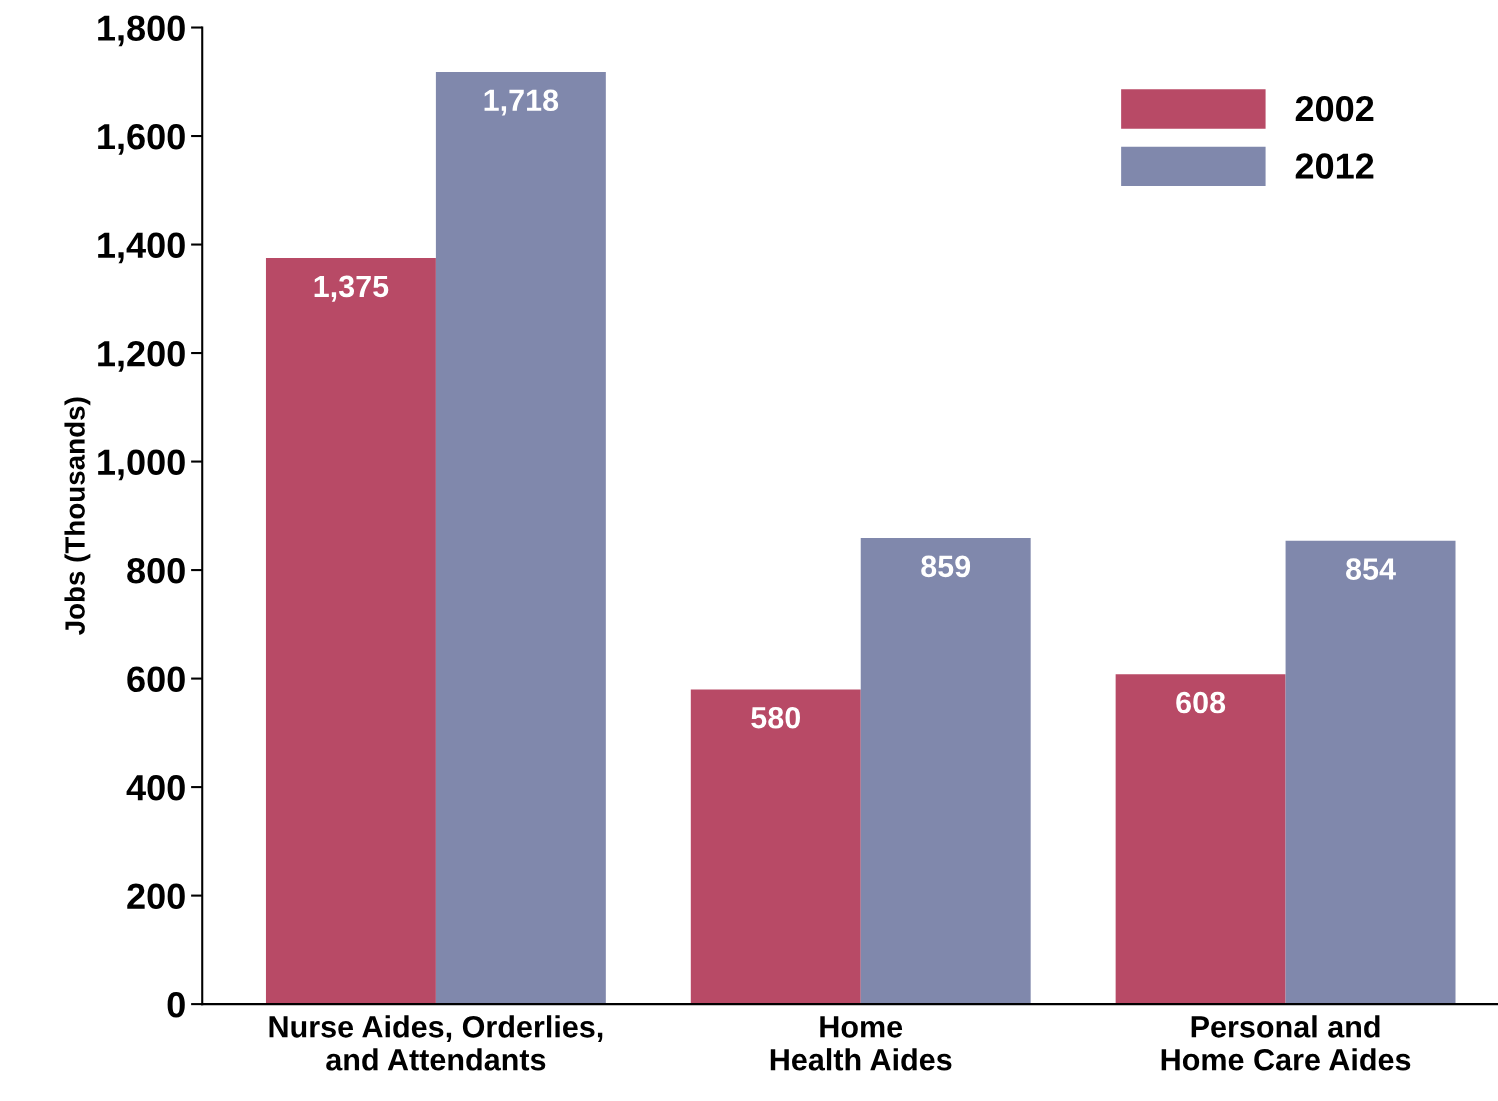 Image resolution: width=1498 pixels, height=1101 pixels. What do you see at coordinates (861, 1043) in the screenshot?
I see `x-tick-label: Home Health Aides` at bounding box center [861, 1043].